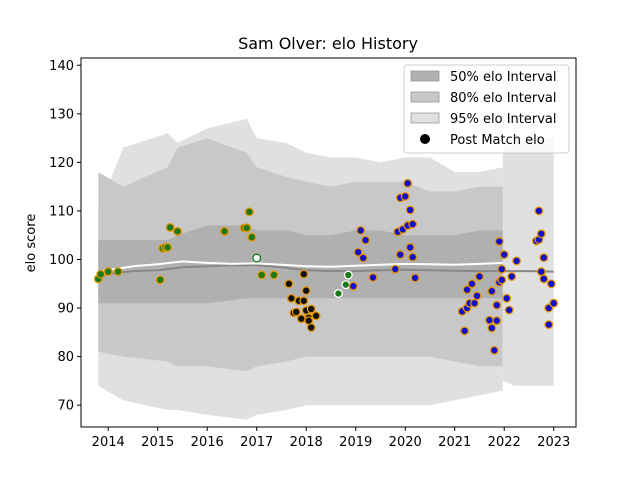  I want to click on chart-title: Sam Olver: elo History, so click(328, 43).